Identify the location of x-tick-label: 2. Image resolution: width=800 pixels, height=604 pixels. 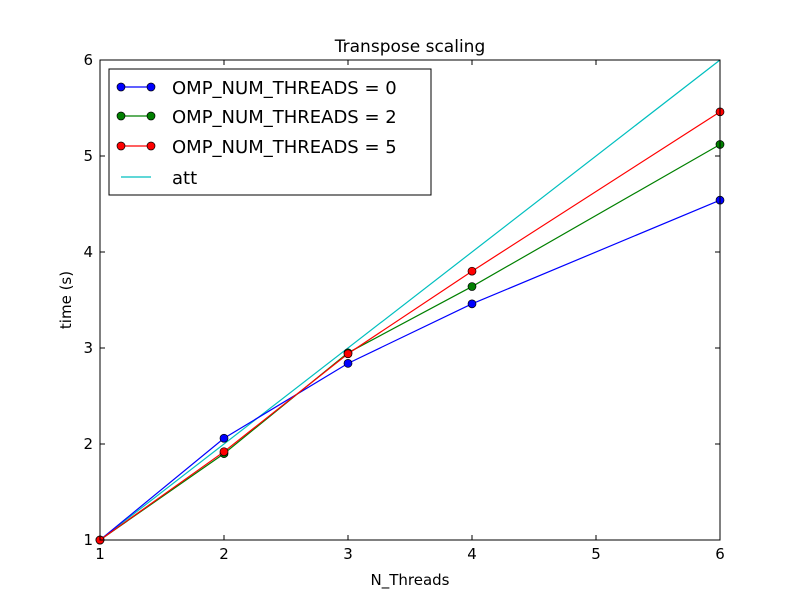
(224, 554).